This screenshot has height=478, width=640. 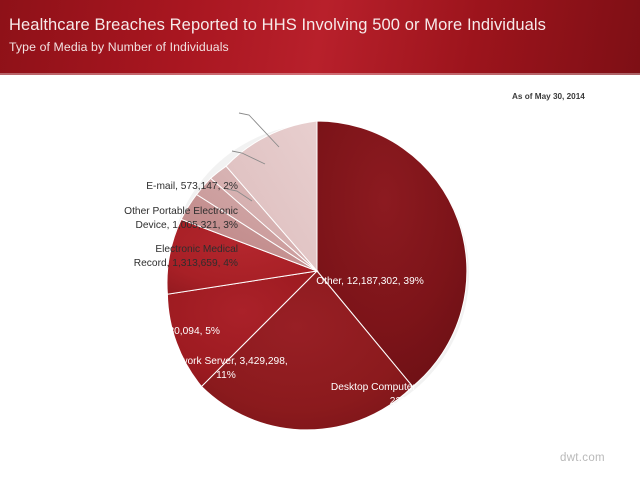 I want to click on pie-slice-desktop-computer, so click(x=307, y=350).